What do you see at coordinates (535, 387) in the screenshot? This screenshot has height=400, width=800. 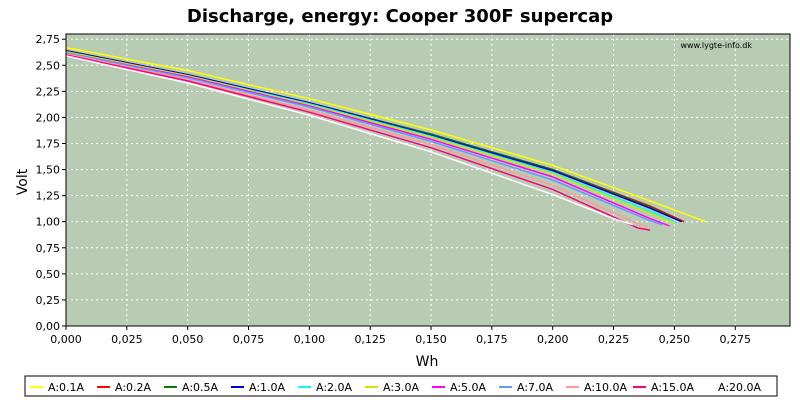 I see `legend-label: A:7.0A` at bounding box center [535, 387].